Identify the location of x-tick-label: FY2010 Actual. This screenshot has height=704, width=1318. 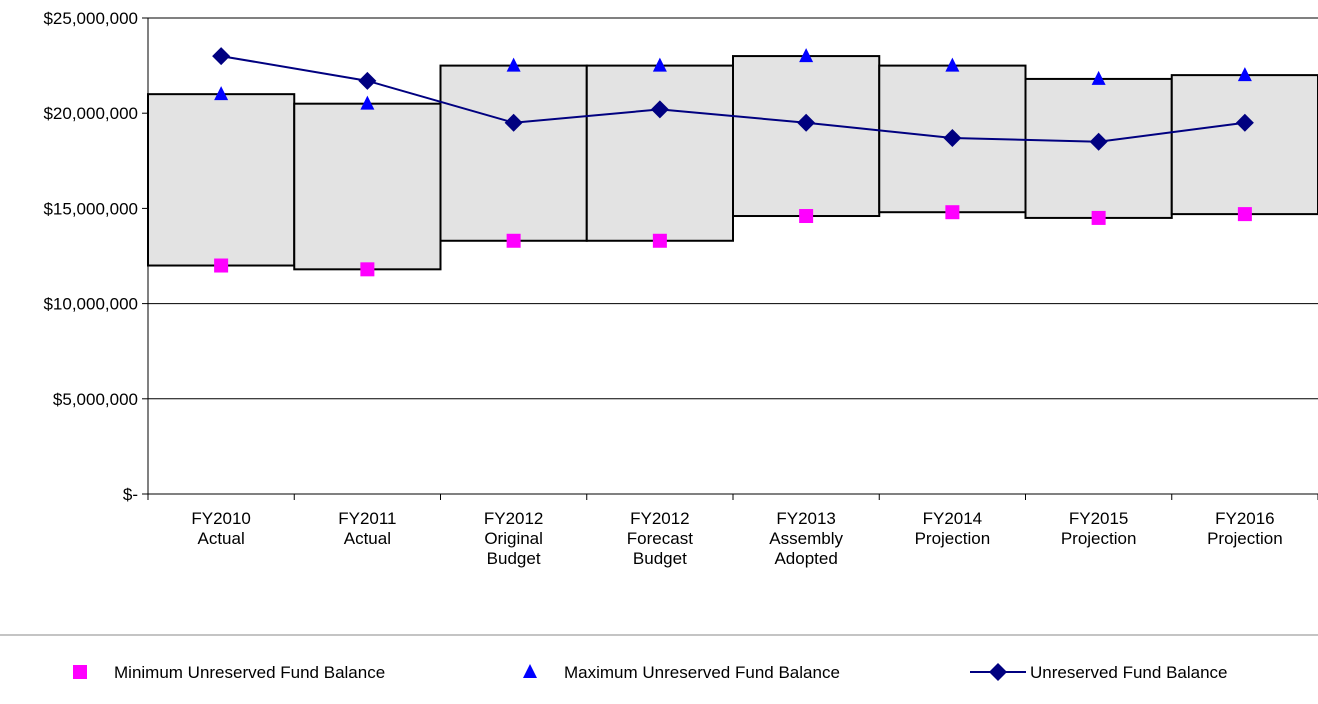
(221, 528).